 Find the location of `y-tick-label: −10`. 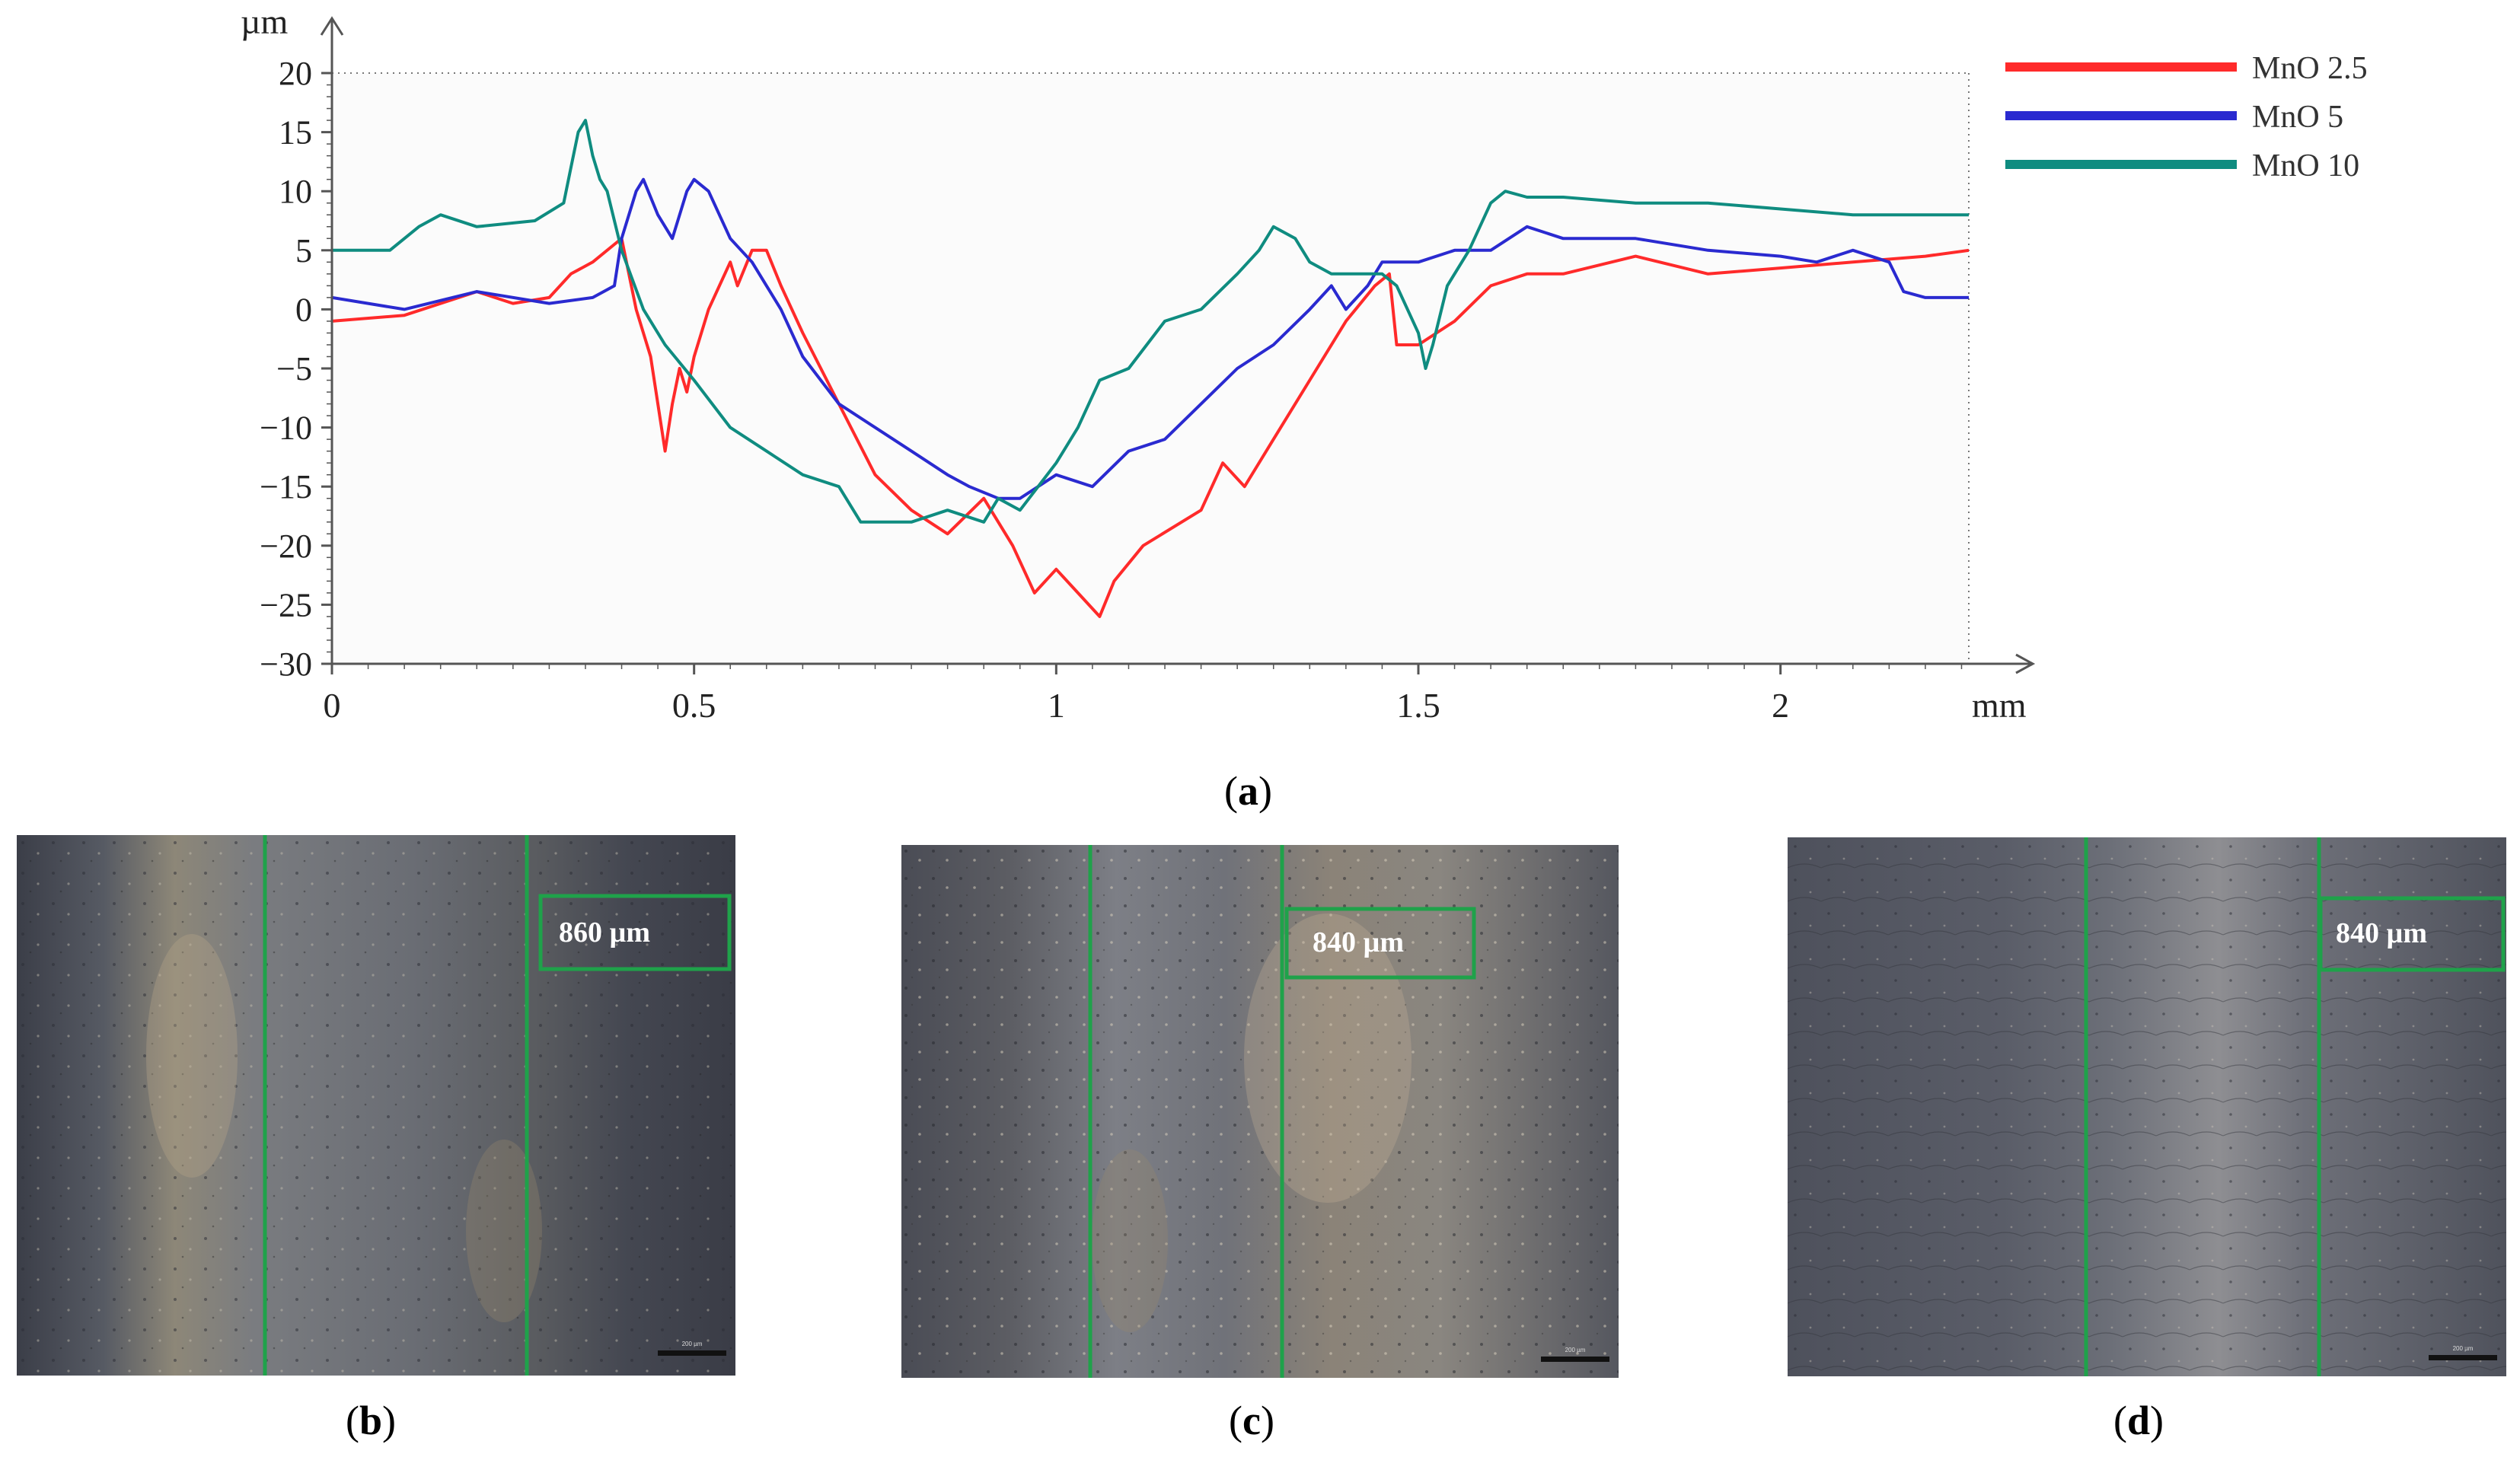

y-tick-label: −10 is located at coordinates (286, 428).